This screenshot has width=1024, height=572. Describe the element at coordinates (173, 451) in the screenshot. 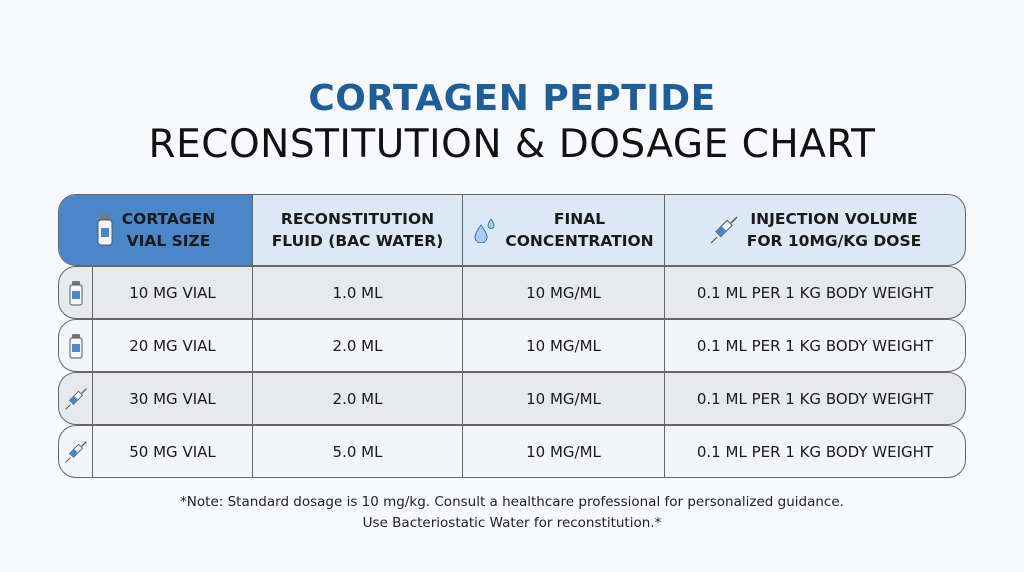

I see `cell-vial: 50 MG VIAL` at that location.